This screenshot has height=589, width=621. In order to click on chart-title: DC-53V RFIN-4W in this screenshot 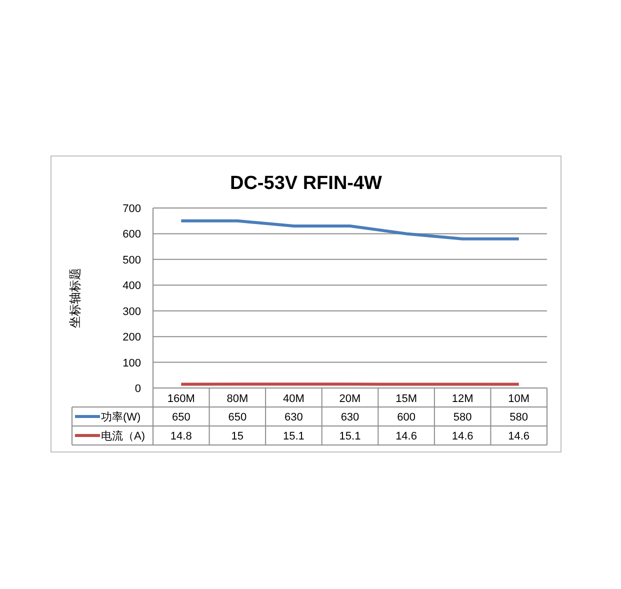, I will do `click(306, 183)`.